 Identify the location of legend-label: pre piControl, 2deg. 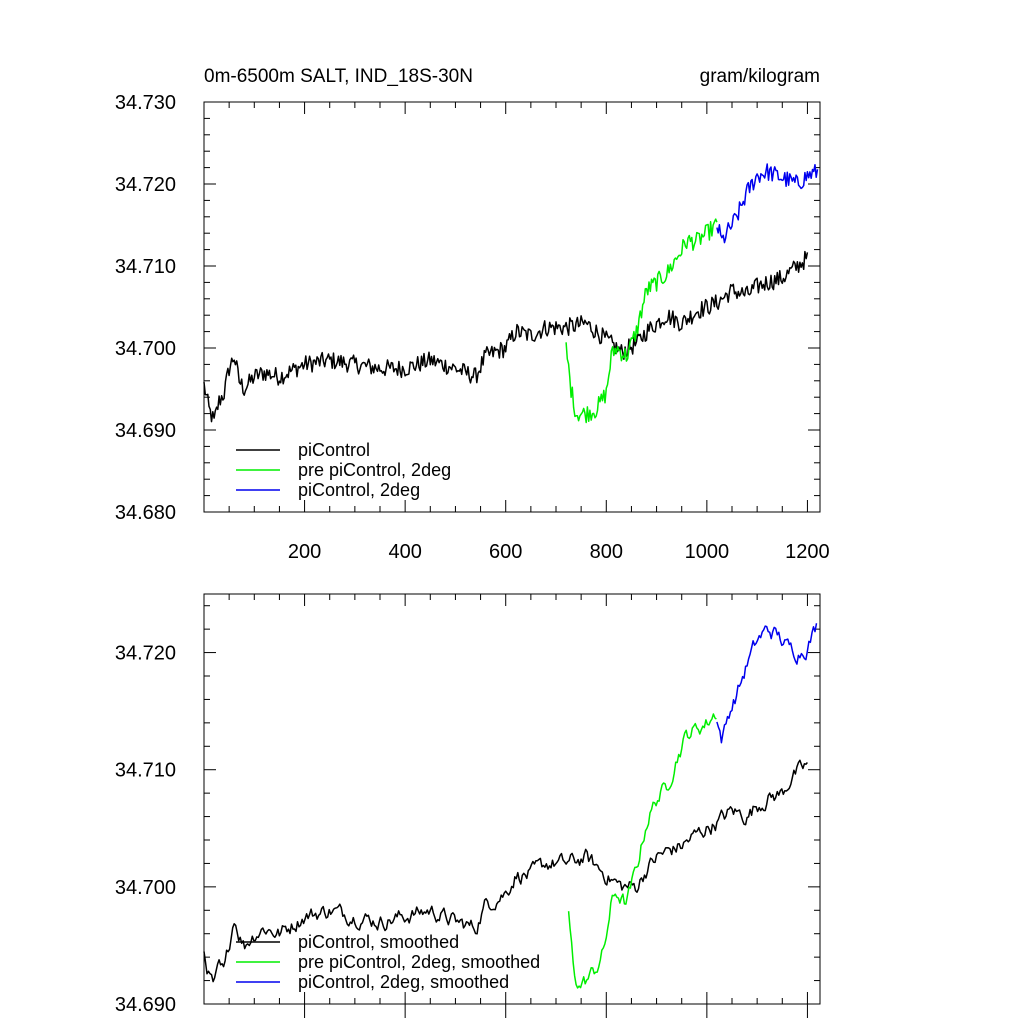
(374, 470).